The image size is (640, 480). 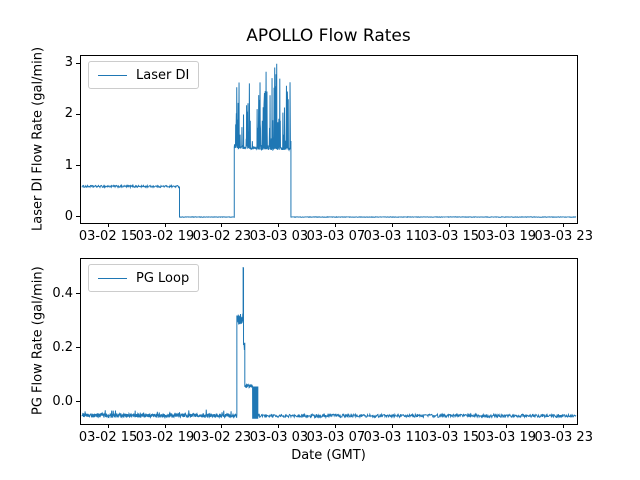 I want to click on y-tick-label: 0, so click(x=68, y=216).